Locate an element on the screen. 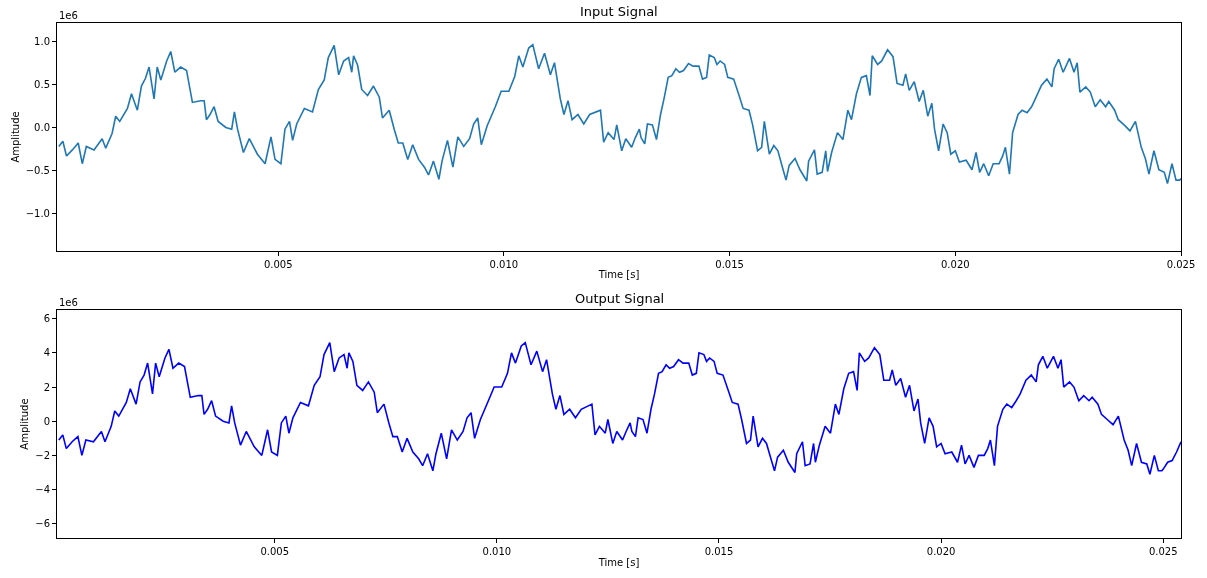 This screenshot has height=578, width=1207. y-tick-label: 2 is located at coordinates (46, 387).